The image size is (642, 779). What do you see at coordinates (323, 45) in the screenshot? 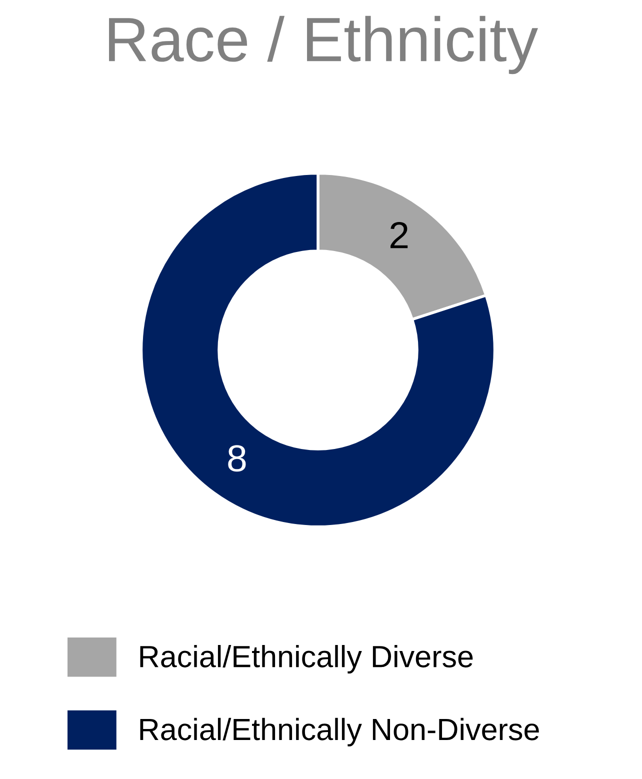
I see `chart-title: Race / Ethnicity` at bounding box center [323, 45].